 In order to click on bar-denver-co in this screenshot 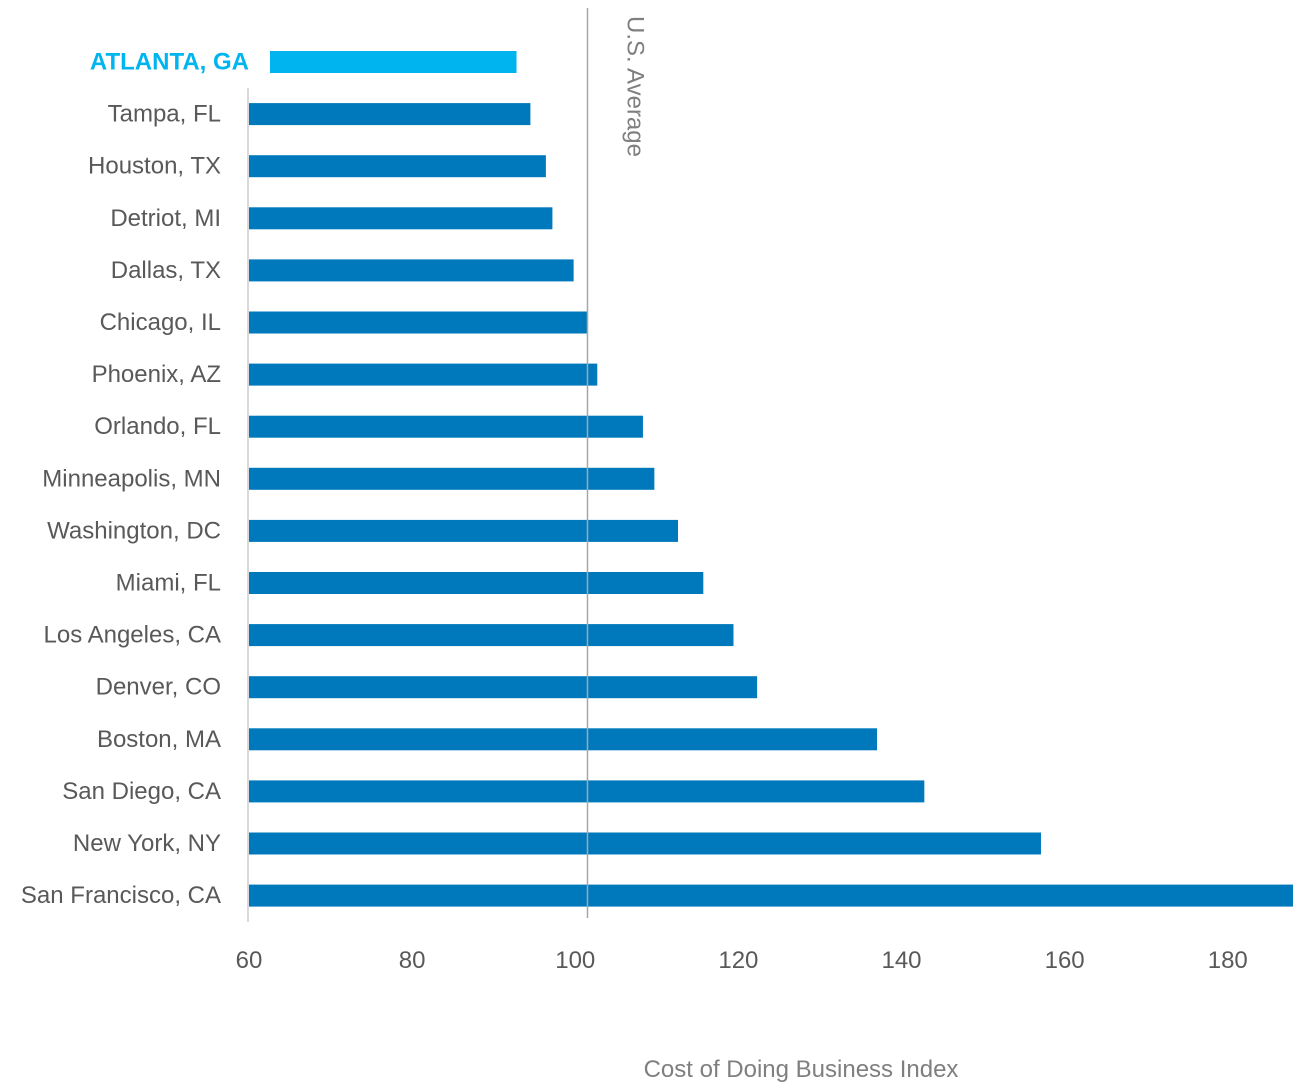, I will do `click(503, 687)`.